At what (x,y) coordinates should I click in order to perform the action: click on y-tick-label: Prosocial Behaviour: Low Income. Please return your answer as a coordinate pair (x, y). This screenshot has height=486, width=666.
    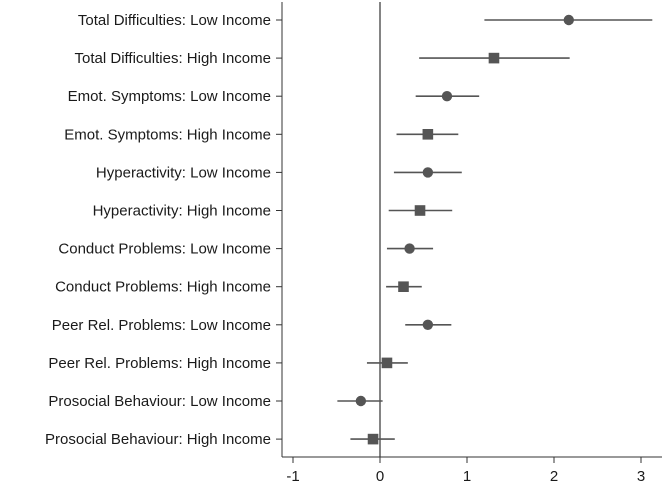
    Looking at the image, I should click on (159, 401).